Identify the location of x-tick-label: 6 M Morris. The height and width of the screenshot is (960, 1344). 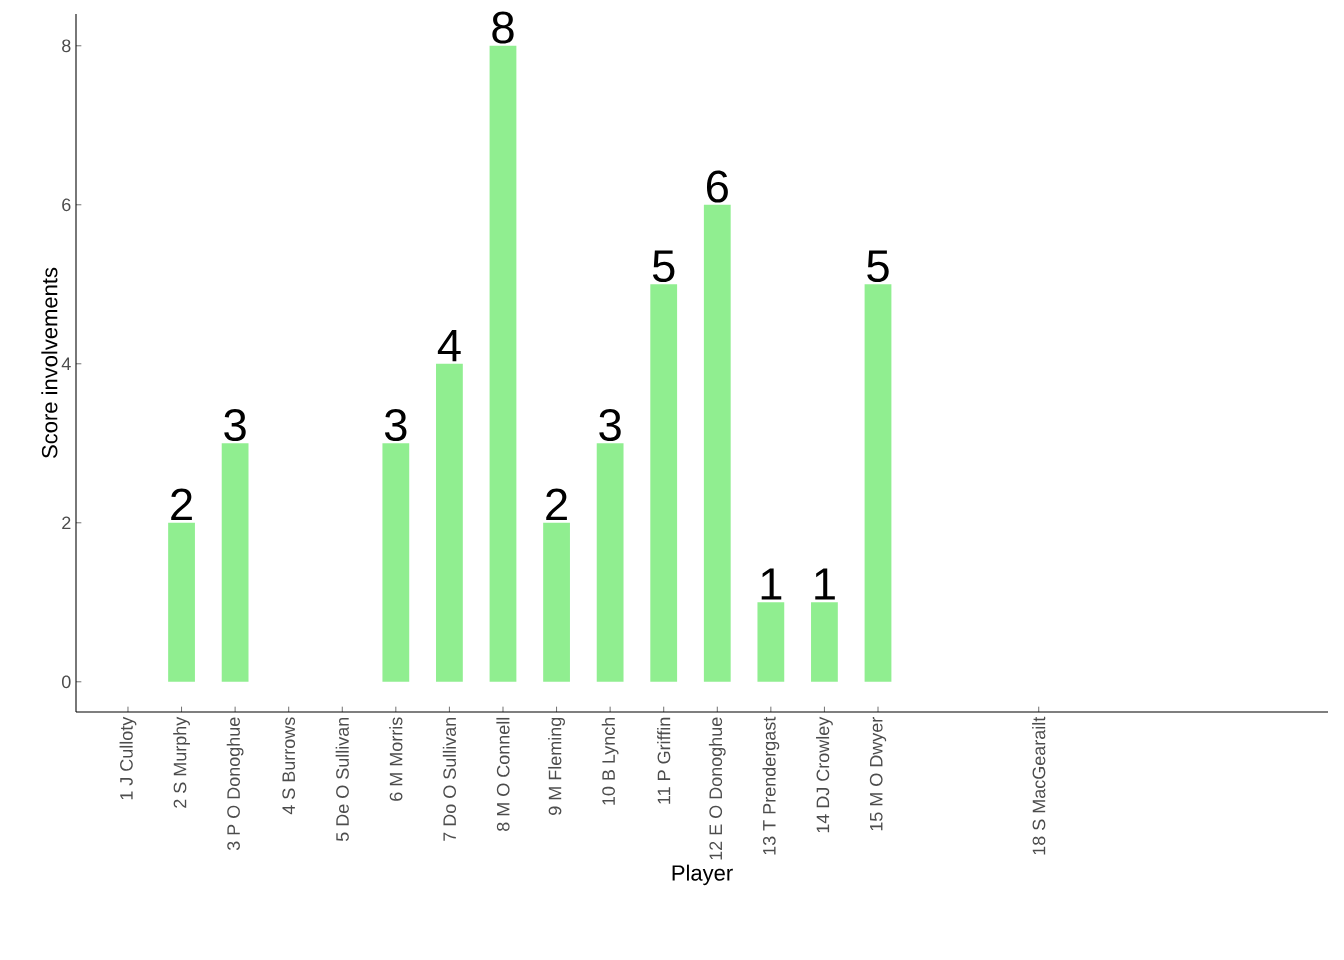
(396, 759).